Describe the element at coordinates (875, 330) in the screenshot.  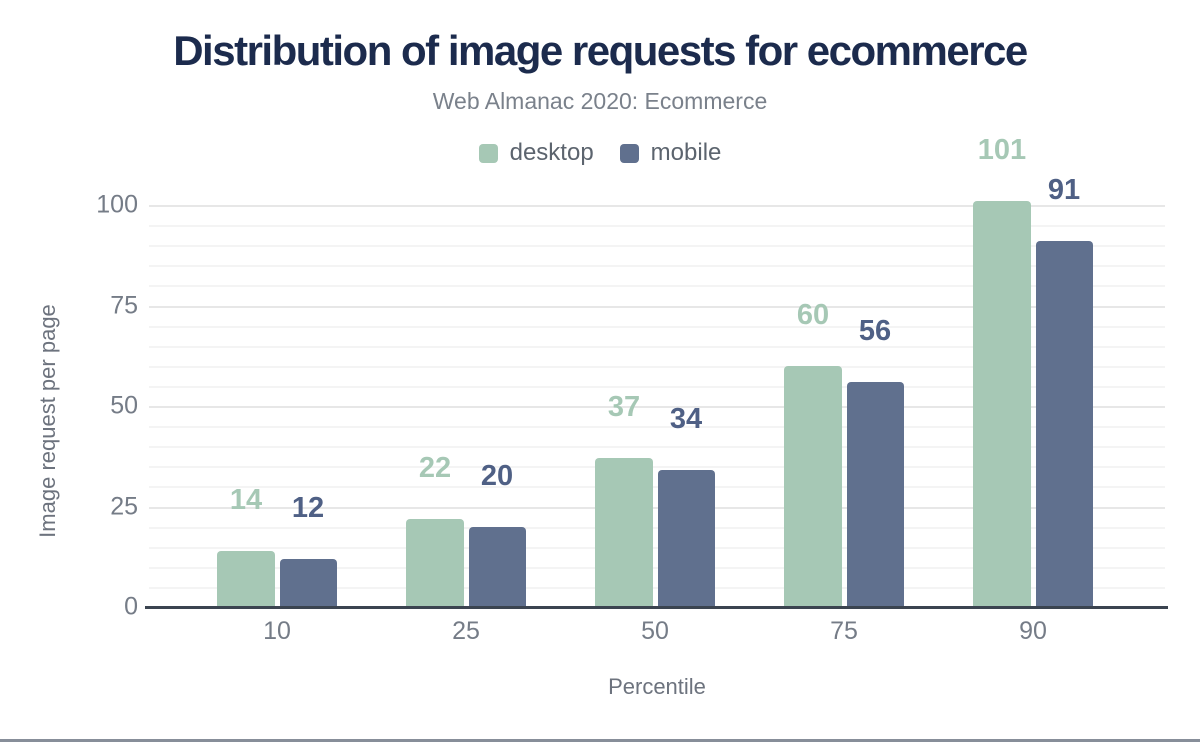
I see `bar-value-label-mobile-75: 56` at that location.